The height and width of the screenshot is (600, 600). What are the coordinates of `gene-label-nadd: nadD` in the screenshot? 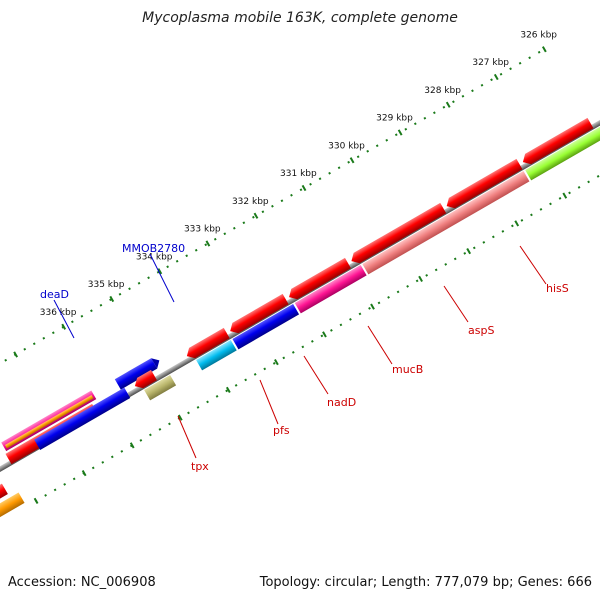 It's located at (341, 402).